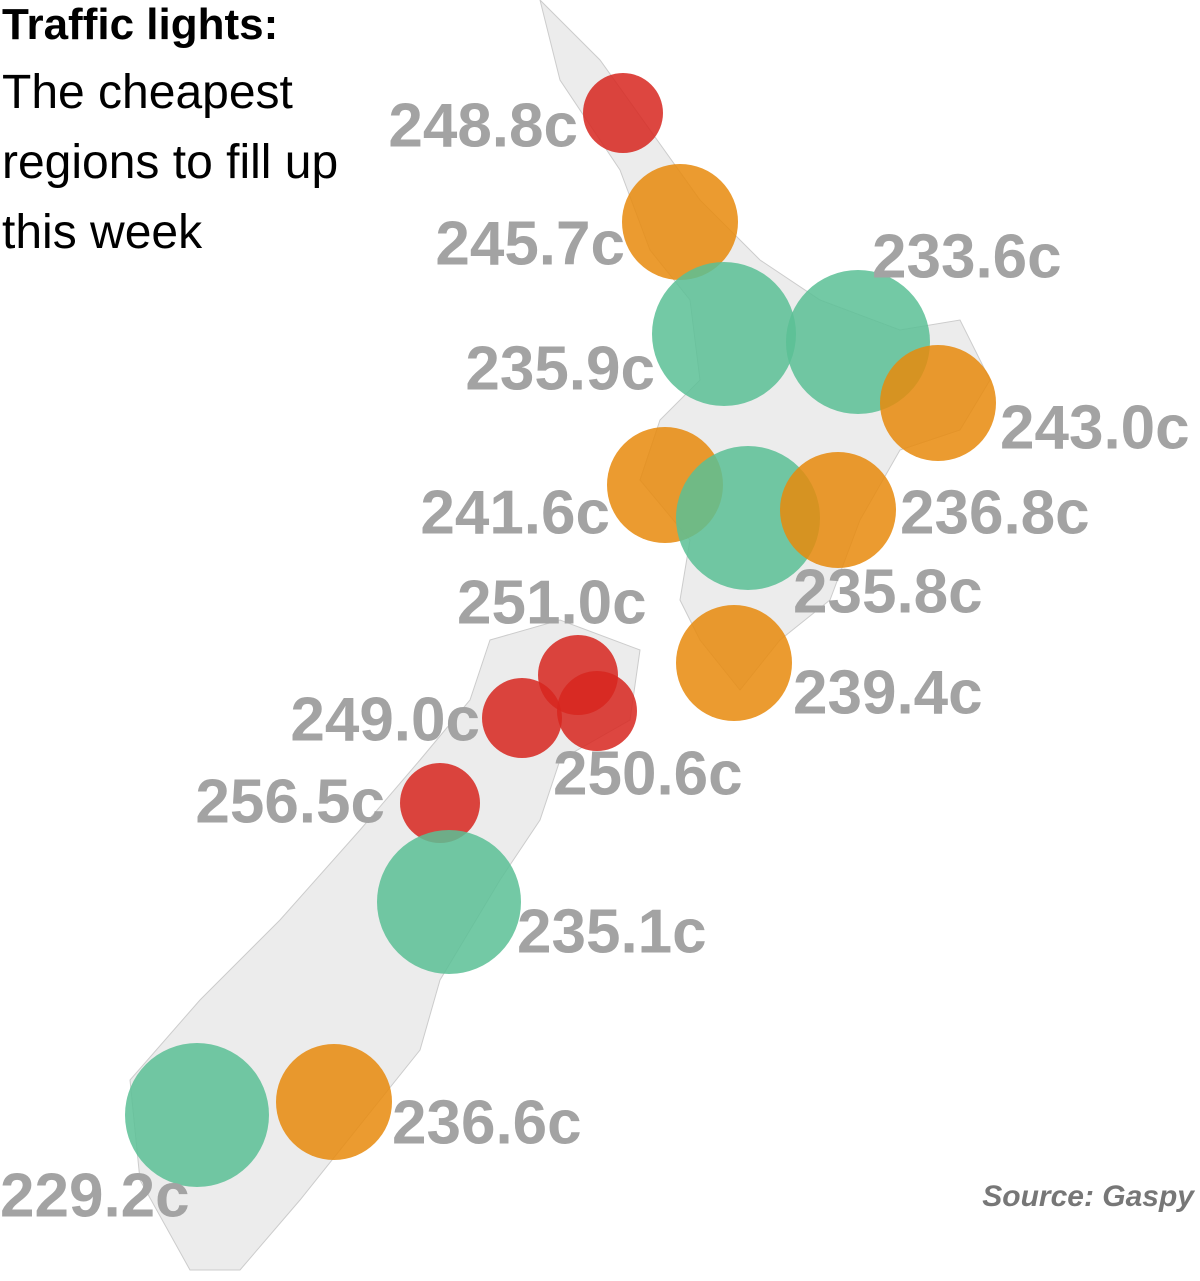  I want to click on price-label: 229.2c, so click(95, 1195).